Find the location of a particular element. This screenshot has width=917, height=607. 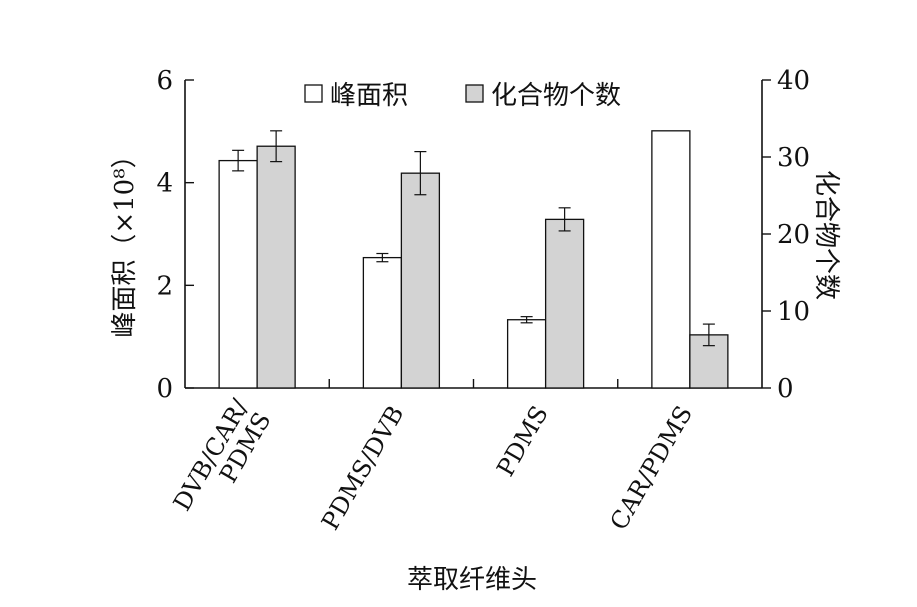

x-category-label: PDMS is located at coordinates (522, 441).